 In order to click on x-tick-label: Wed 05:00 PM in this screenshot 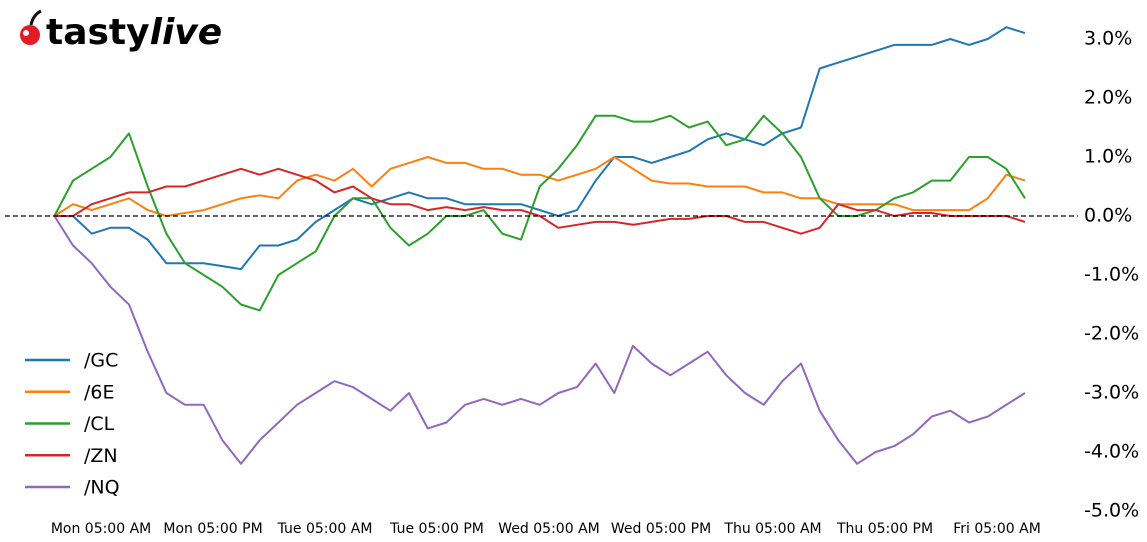, I will do `click(661, 529)`.